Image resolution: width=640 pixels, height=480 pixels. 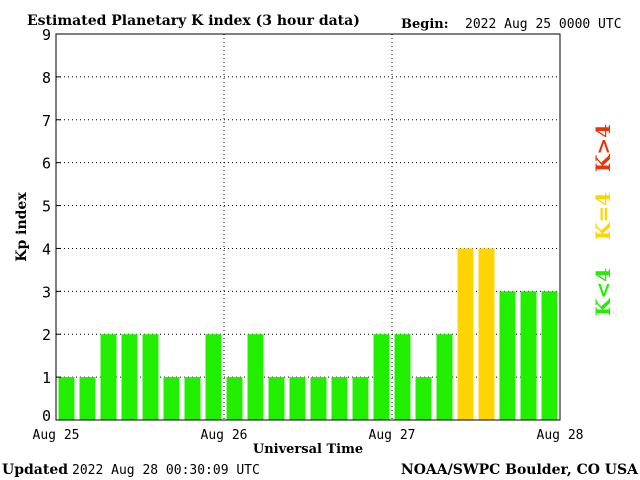 What do you see at coordinates (46, 249) in the screenshot?
I see `y-tick-label: 4` at bounding box center [46, 249].